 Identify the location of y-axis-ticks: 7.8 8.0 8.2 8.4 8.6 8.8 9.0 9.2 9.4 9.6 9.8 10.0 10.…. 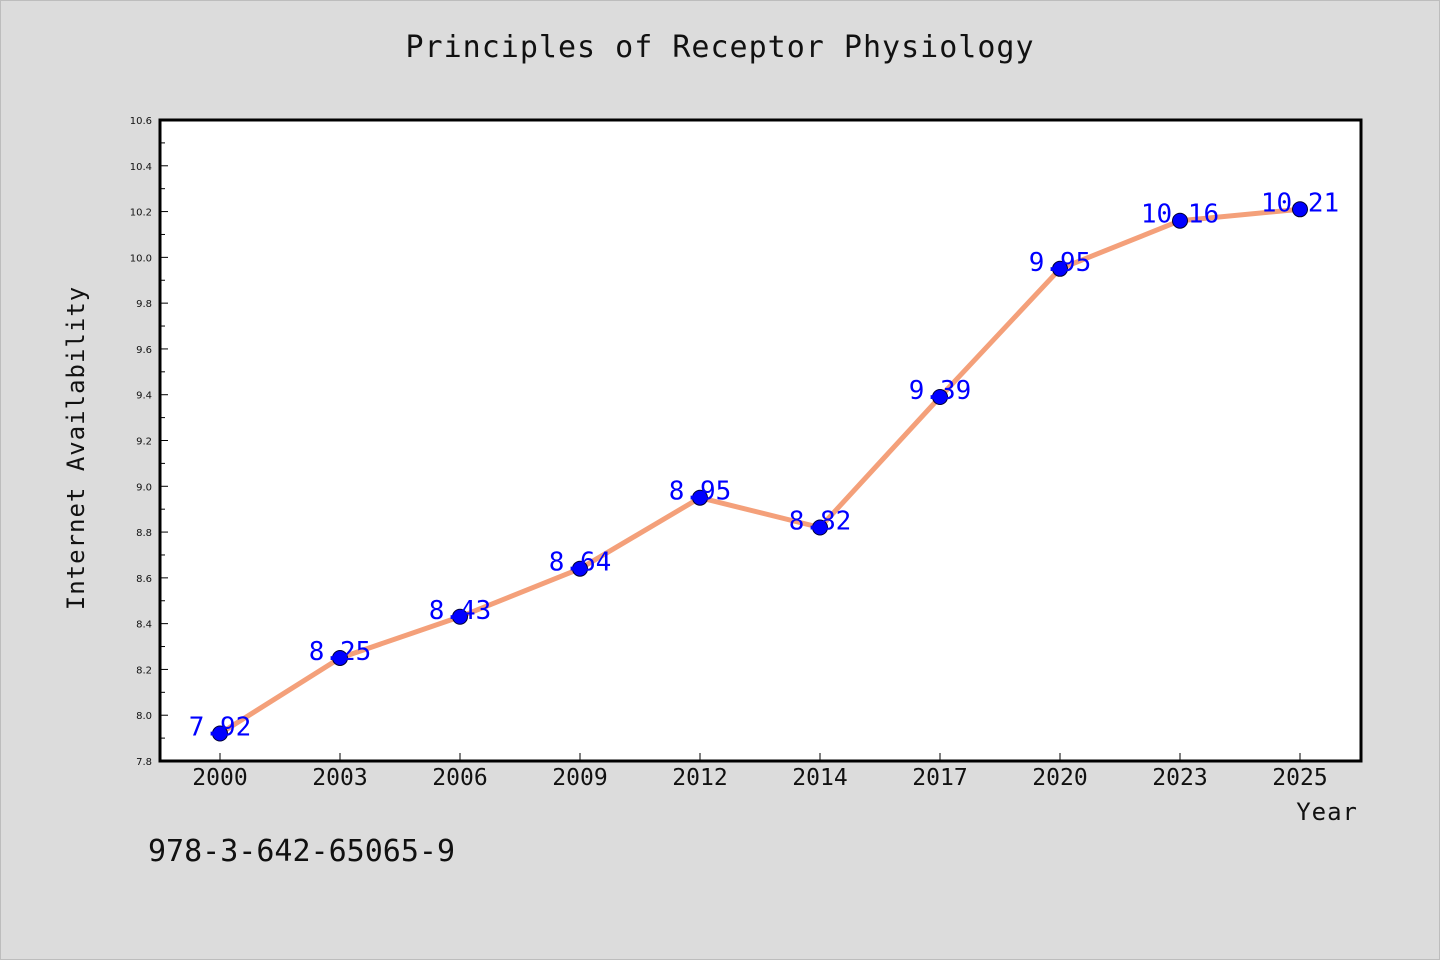
(149, 442).